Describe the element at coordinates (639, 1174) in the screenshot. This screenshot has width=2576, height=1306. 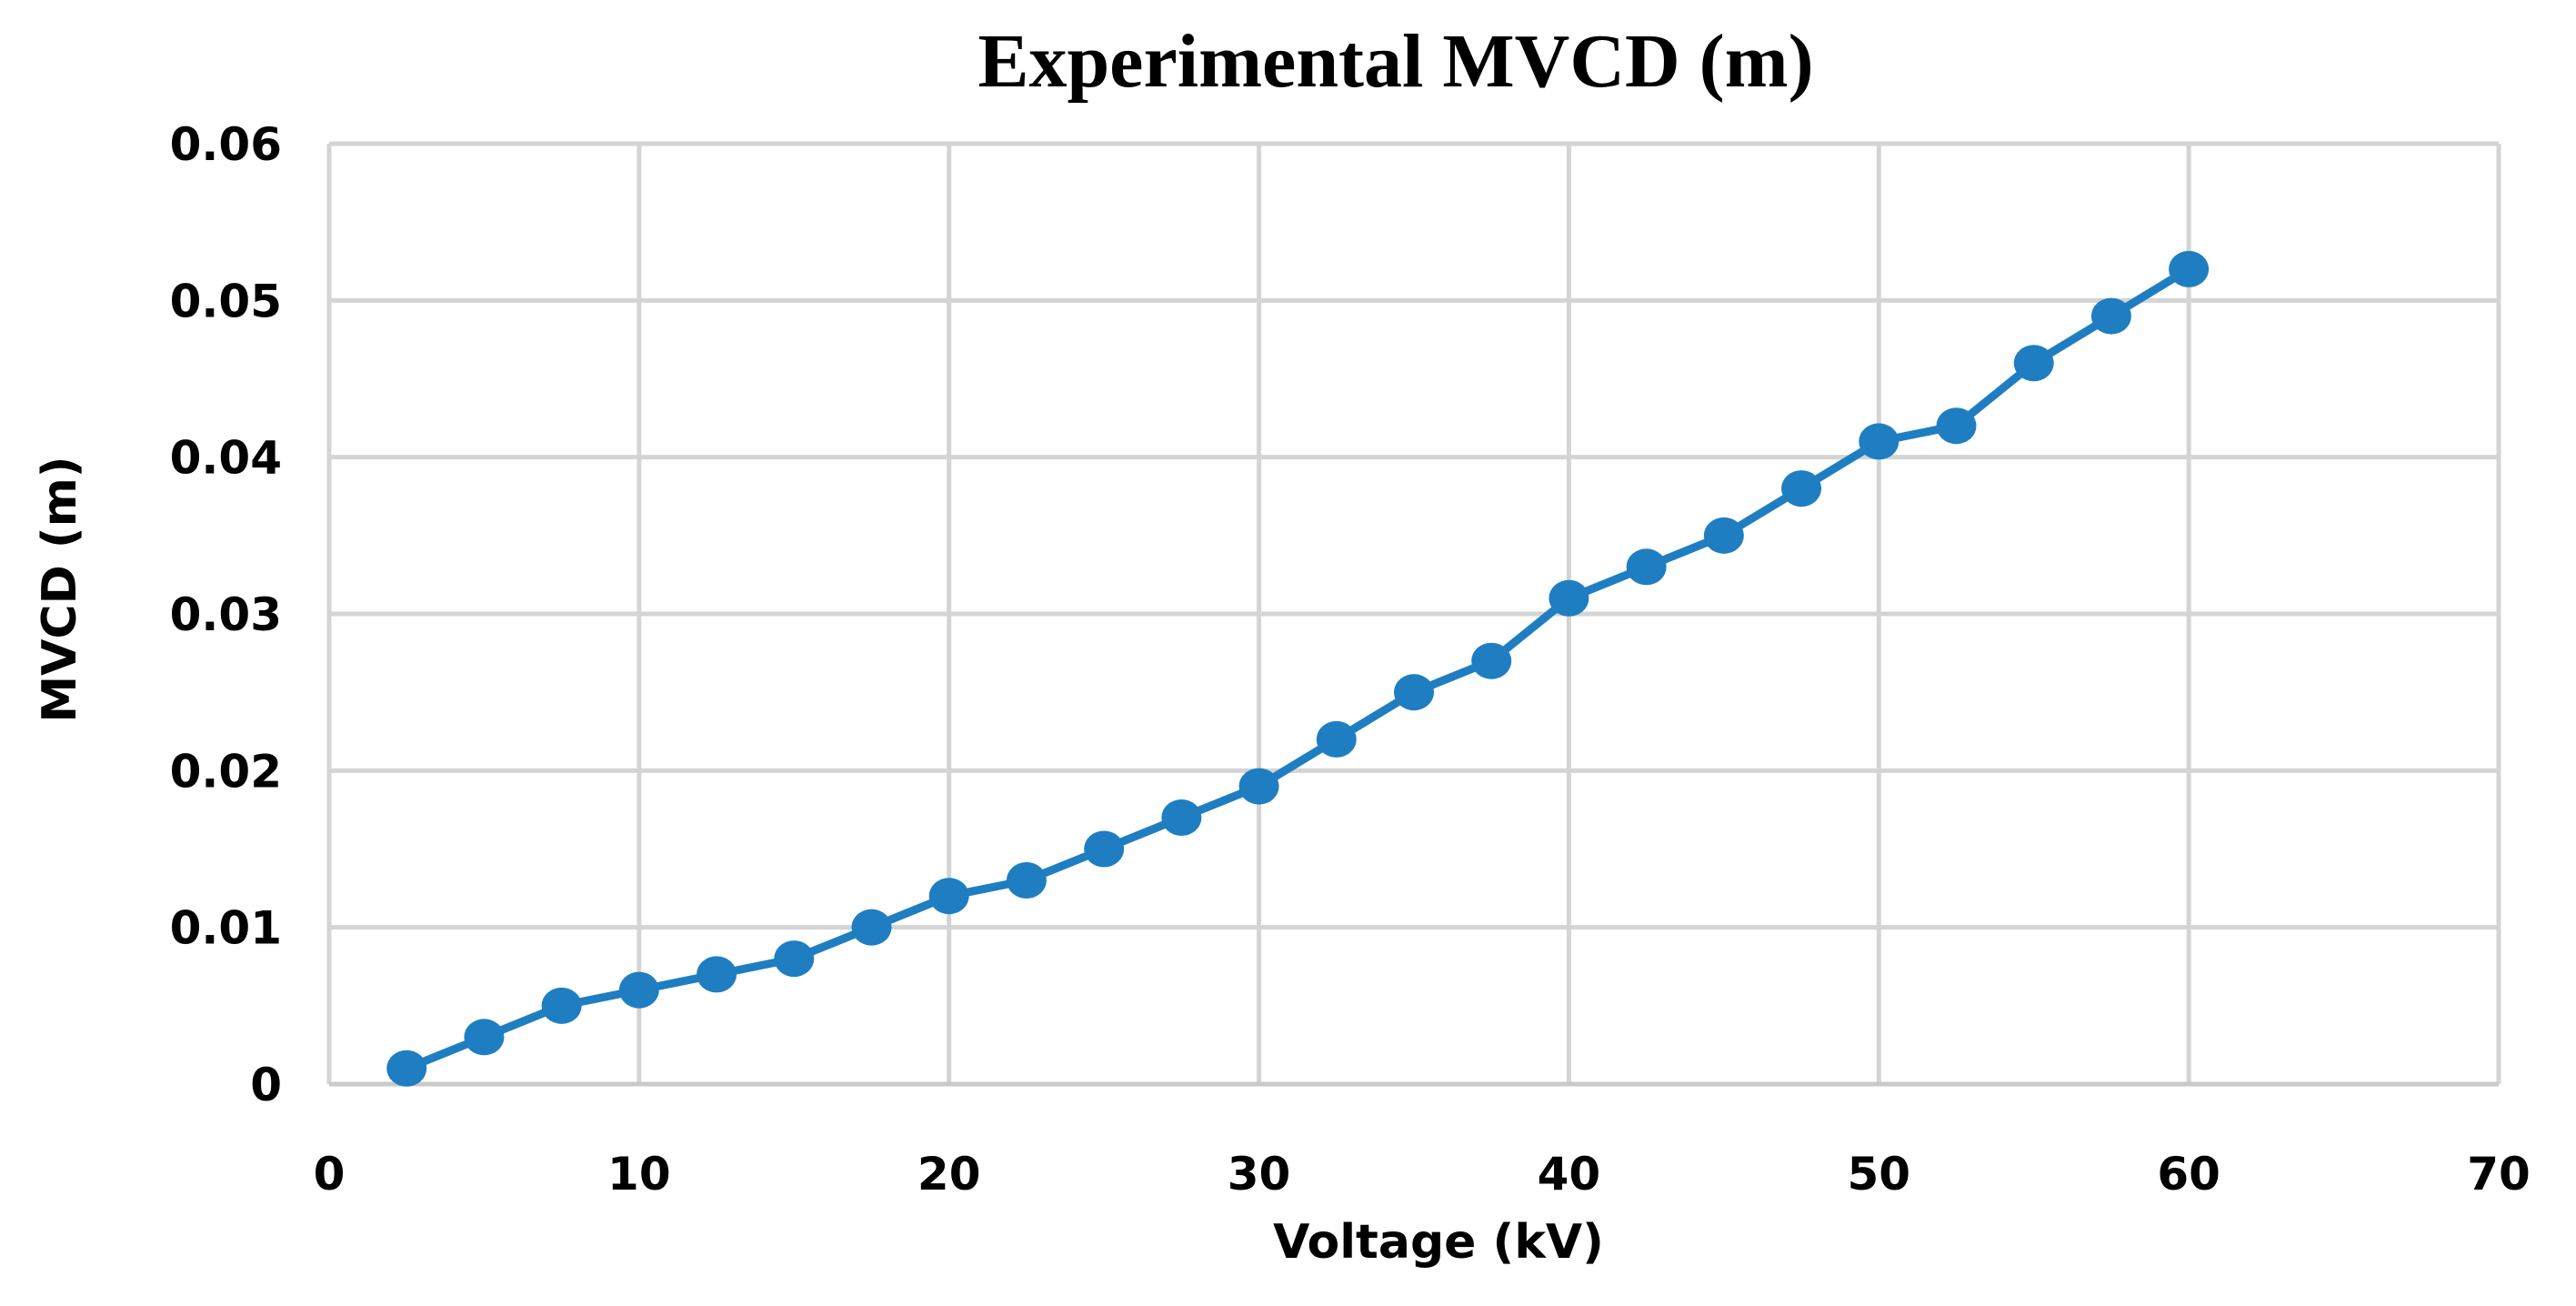
I see `x-tick-label: 10` at that location.